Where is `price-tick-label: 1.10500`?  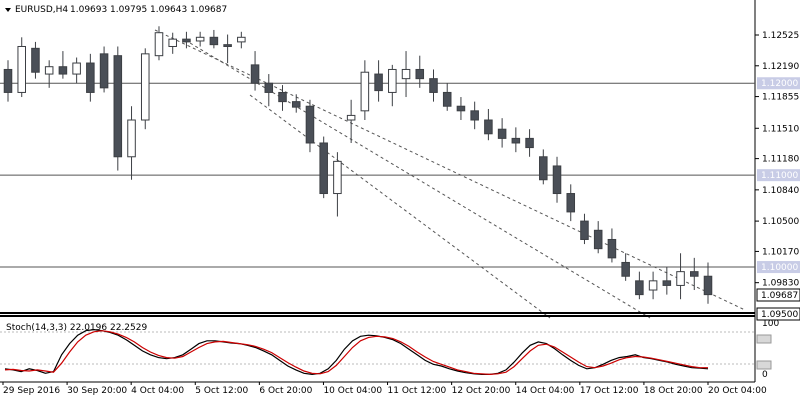 price-tick-label: 1.10500 is located at coordinates (780, 222).